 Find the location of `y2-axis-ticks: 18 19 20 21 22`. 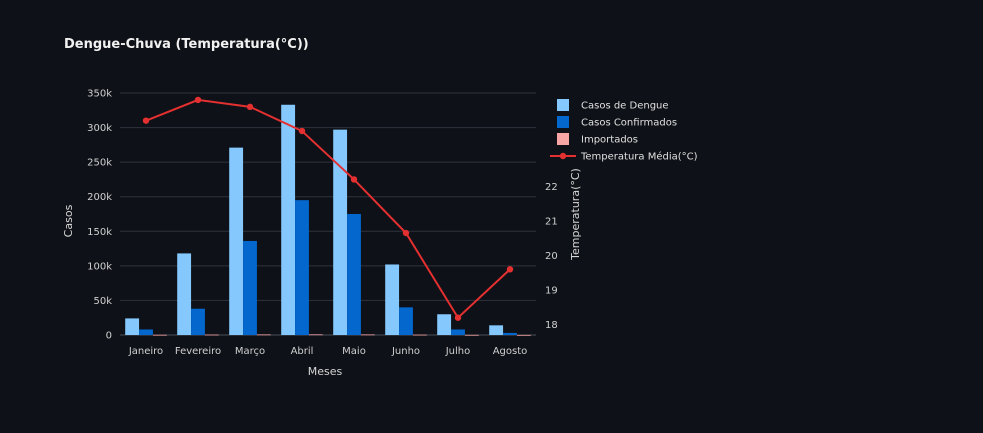

y2-axis-ticks: 18 19 20 21 22 is located at coordinates (551, 256).